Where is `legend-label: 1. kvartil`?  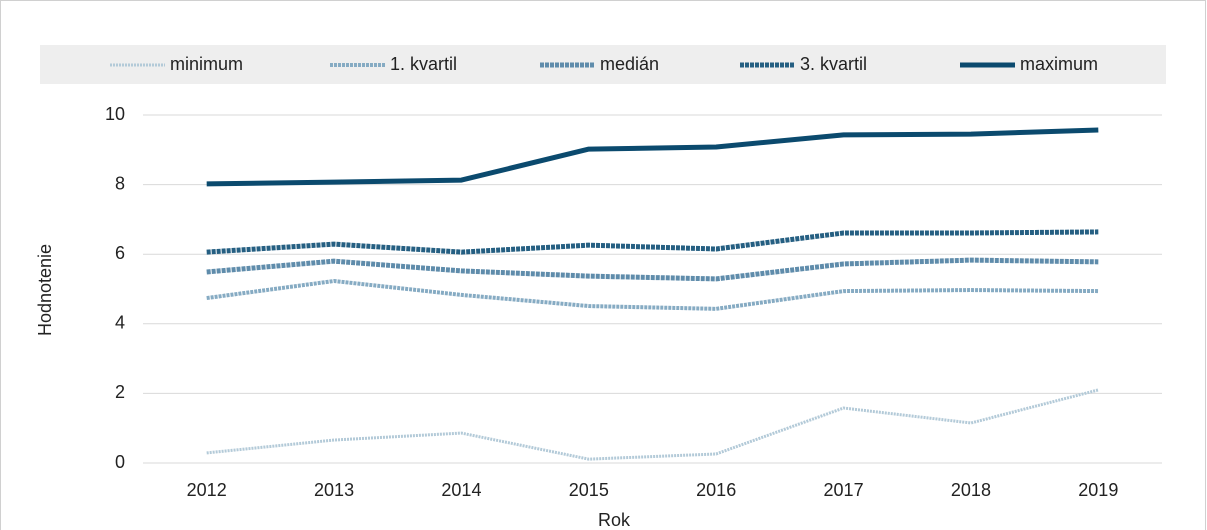 legend-label: 1. kvartil is located at coordinates (423, 64).